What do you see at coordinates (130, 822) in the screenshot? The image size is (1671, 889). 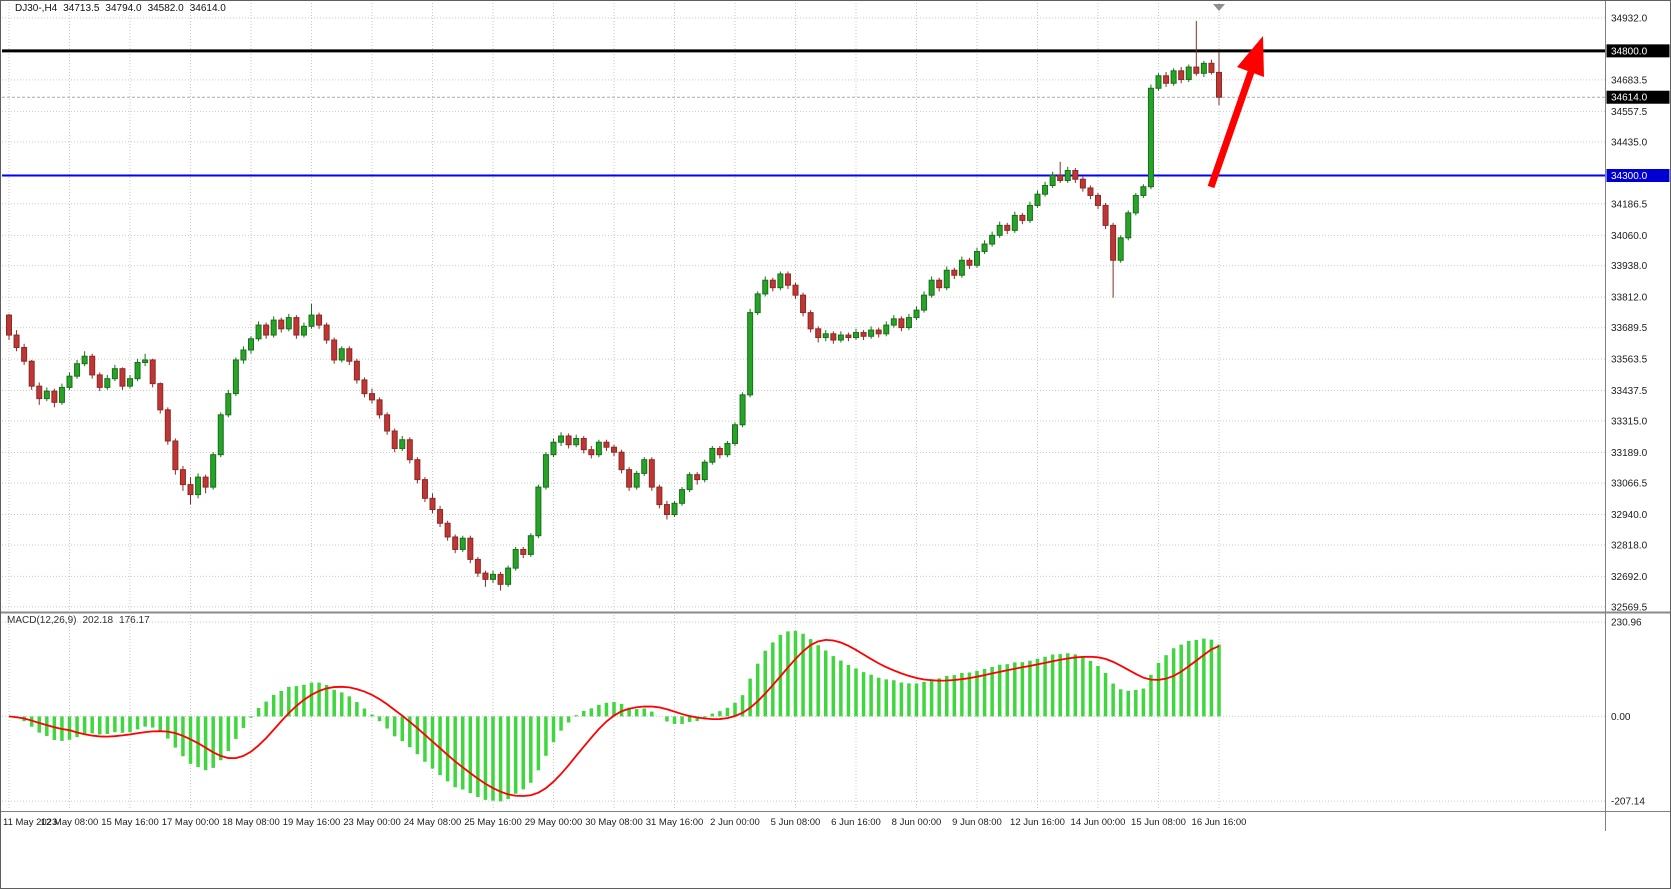 I see `time-label: 15 May 16:00` at bounding box center [130, 822].